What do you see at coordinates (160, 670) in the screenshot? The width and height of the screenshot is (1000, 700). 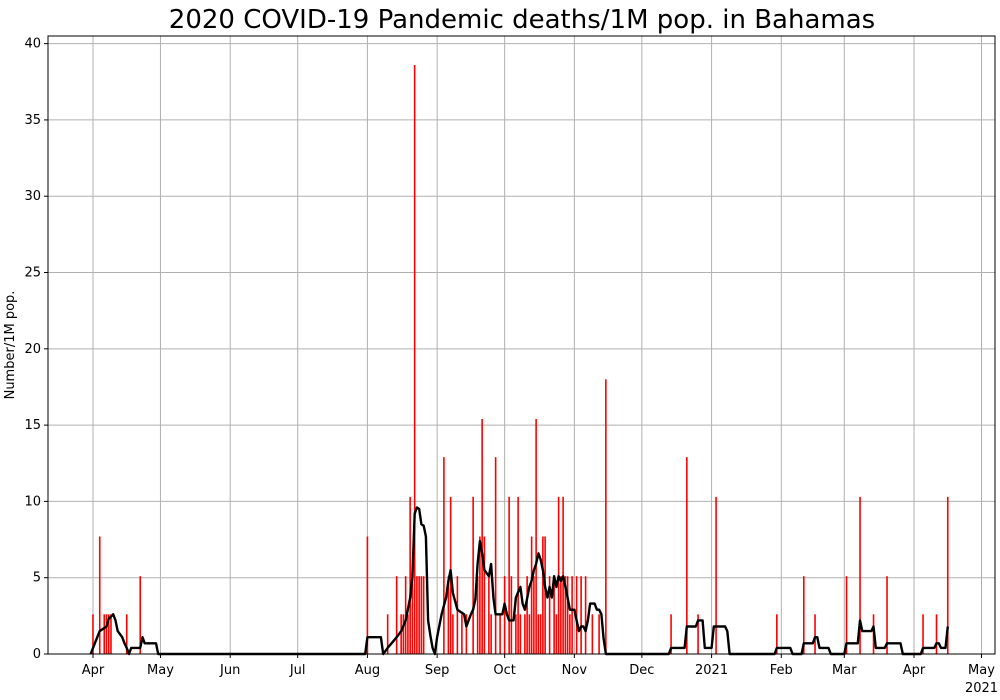 I see `x-tick-label: May` at bounding box center [160, 670].